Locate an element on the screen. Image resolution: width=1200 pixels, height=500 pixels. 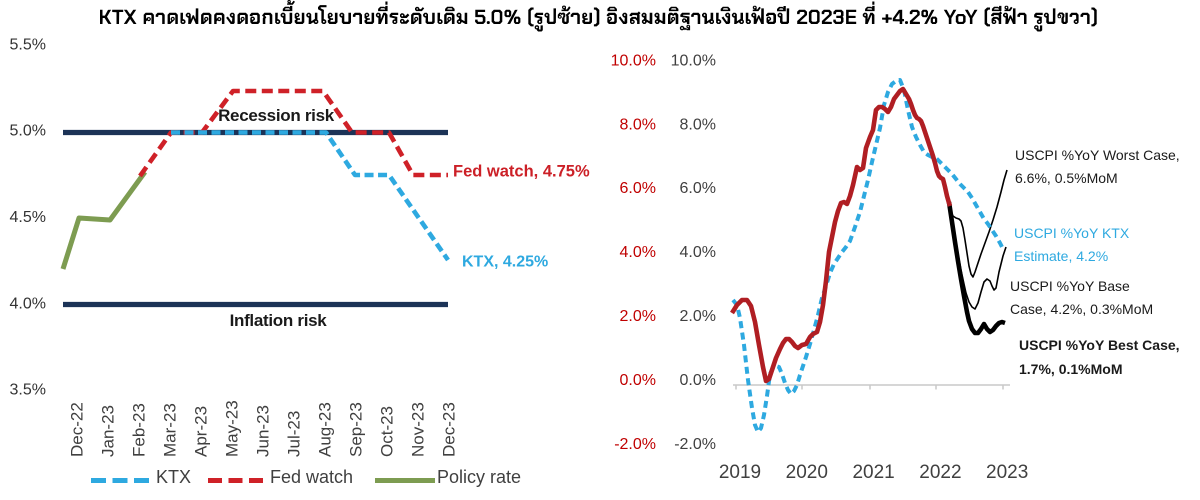
svg-text: 2022 is located at coordinates (940, 472).